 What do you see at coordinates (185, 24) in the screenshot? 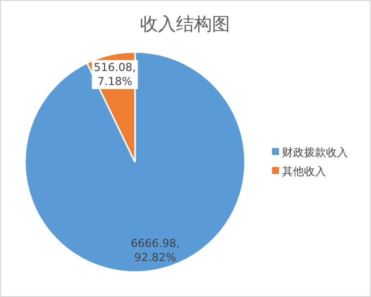
I see `chart-title: 收入结构图` at bounding box center [185, 24].